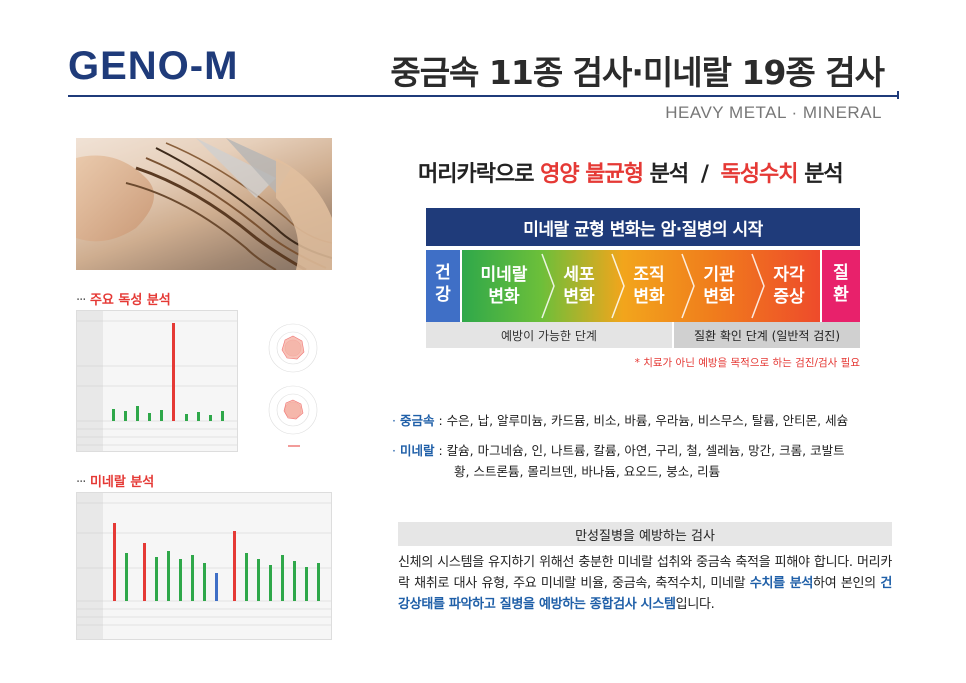  What do you see at coordinates (123, 300) in the screenshot?
I see `toxic-analysis-label: ··· 주요 독성 분석` at bounding box center [123, 300].